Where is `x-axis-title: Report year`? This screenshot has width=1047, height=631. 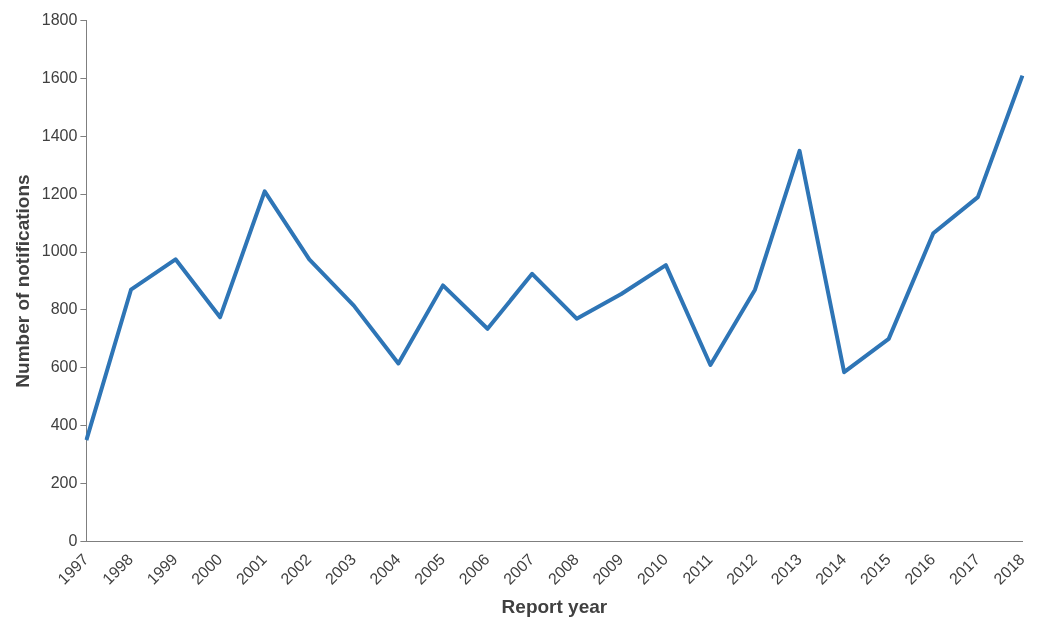
x-axis-title: Report year is located at coordinates (554, 606).